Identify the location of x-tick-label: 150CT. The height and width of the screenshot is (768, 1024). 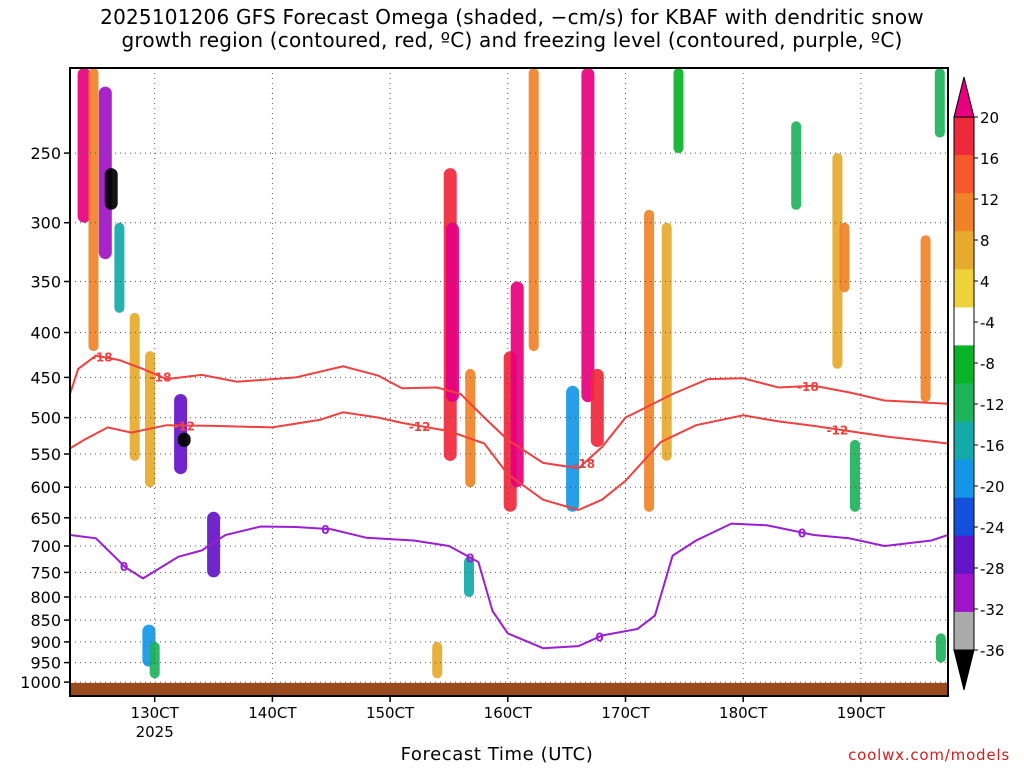
(390, 713).